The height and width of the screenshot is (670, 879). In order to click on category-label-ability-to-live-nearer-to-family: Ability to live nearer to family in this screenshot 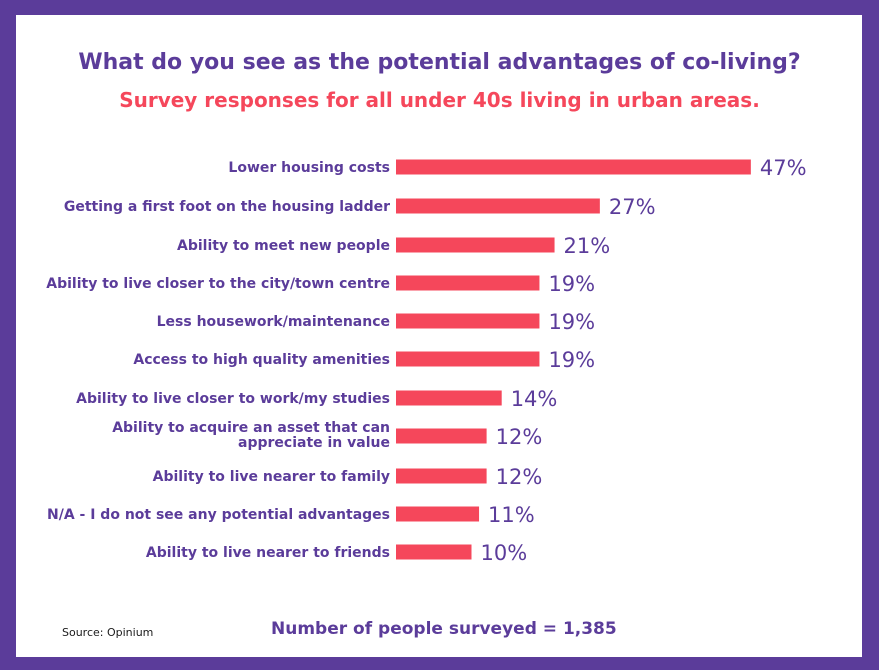, I will do `click(271, 477)`.